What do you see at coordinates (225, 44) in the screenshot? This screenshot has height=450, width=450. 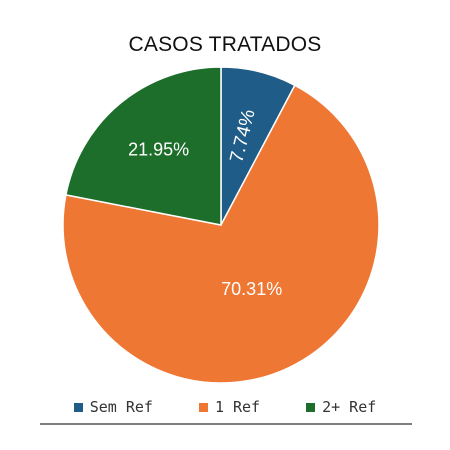 I see `chart-title: CASOS TRATADOS` at bounding box center [225, 44].